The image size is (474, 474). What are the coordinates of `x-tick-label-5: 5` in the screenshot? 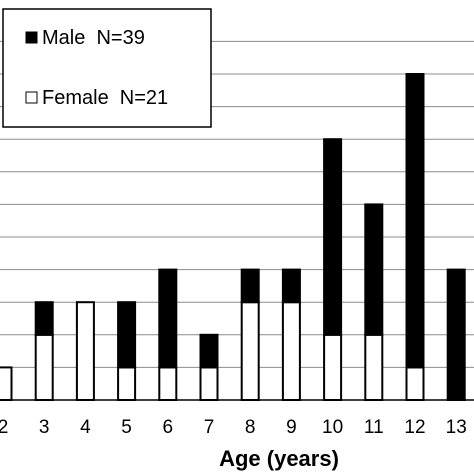 It's located at (126, 427).